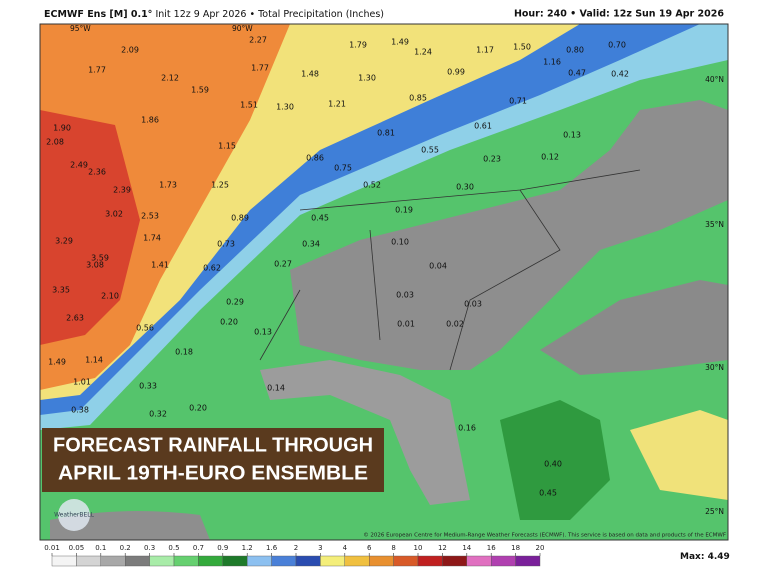 The height and width of the screenshot is (576, 768). Describe the element at coordinates (369, 548) in the screenshot. I see `colorbar-tick-label: 6` at that location.